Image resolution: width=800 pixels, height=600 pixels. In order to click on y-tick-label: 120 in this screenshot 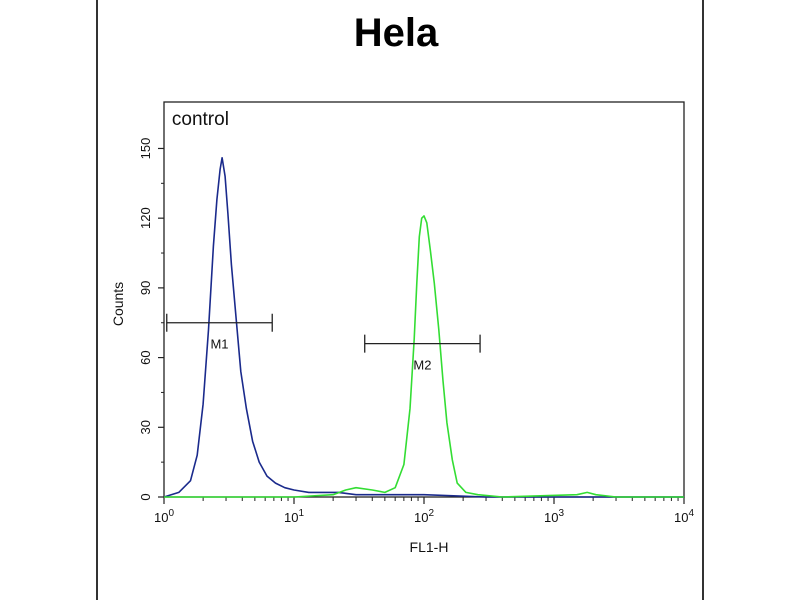, I will do `click(145, 218)`.